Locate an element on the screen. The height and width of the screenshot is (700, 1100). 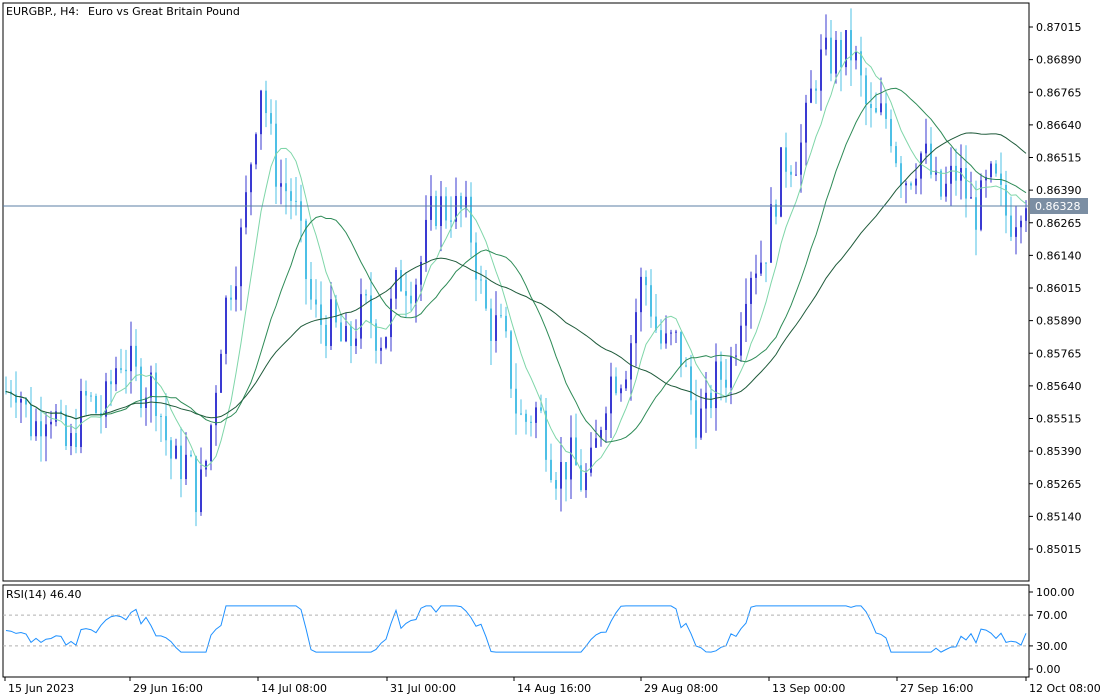
rsi-tick-label: 70.00 is located at coordinates (1052, 615).